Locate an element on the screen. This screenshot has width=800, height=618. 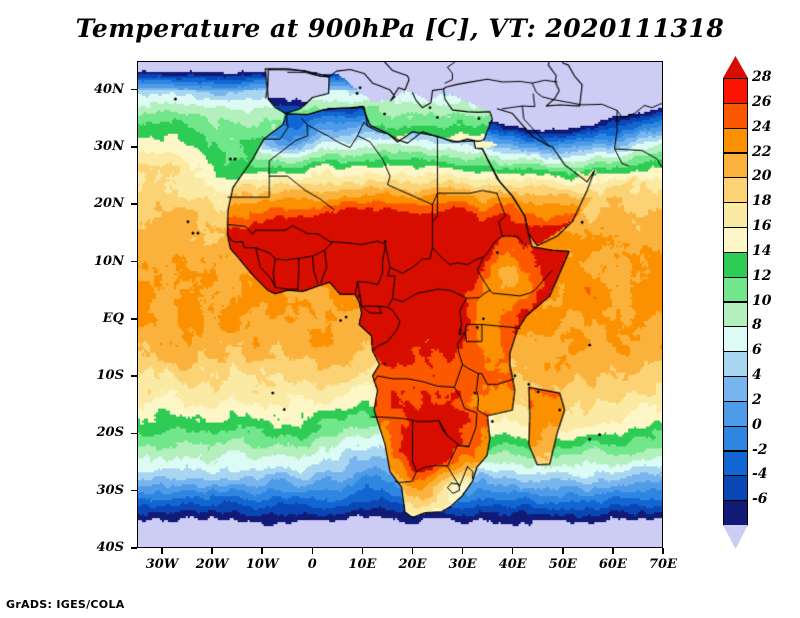
lat-tick-label: 30S is located at coordinates (110, 490).